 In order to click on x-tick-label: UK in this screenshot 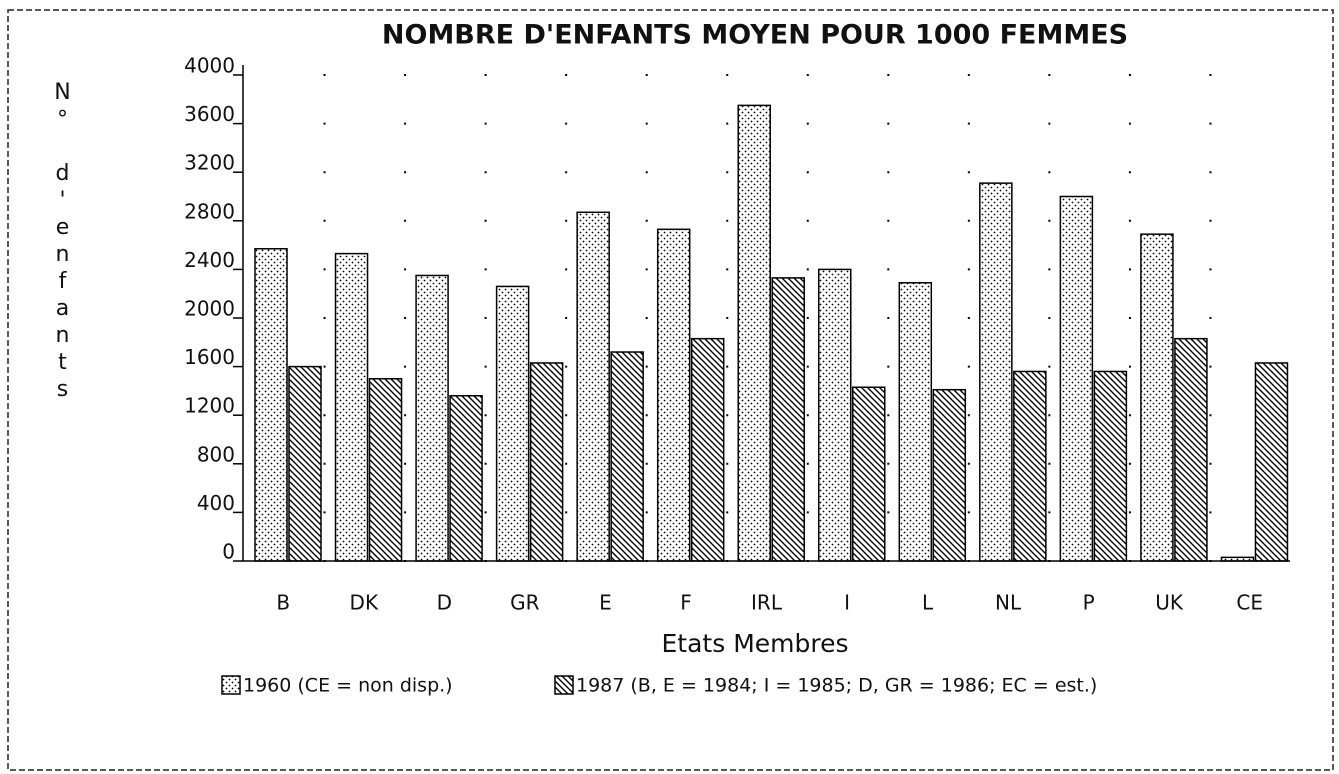, I will do `click(1169, 603)`.